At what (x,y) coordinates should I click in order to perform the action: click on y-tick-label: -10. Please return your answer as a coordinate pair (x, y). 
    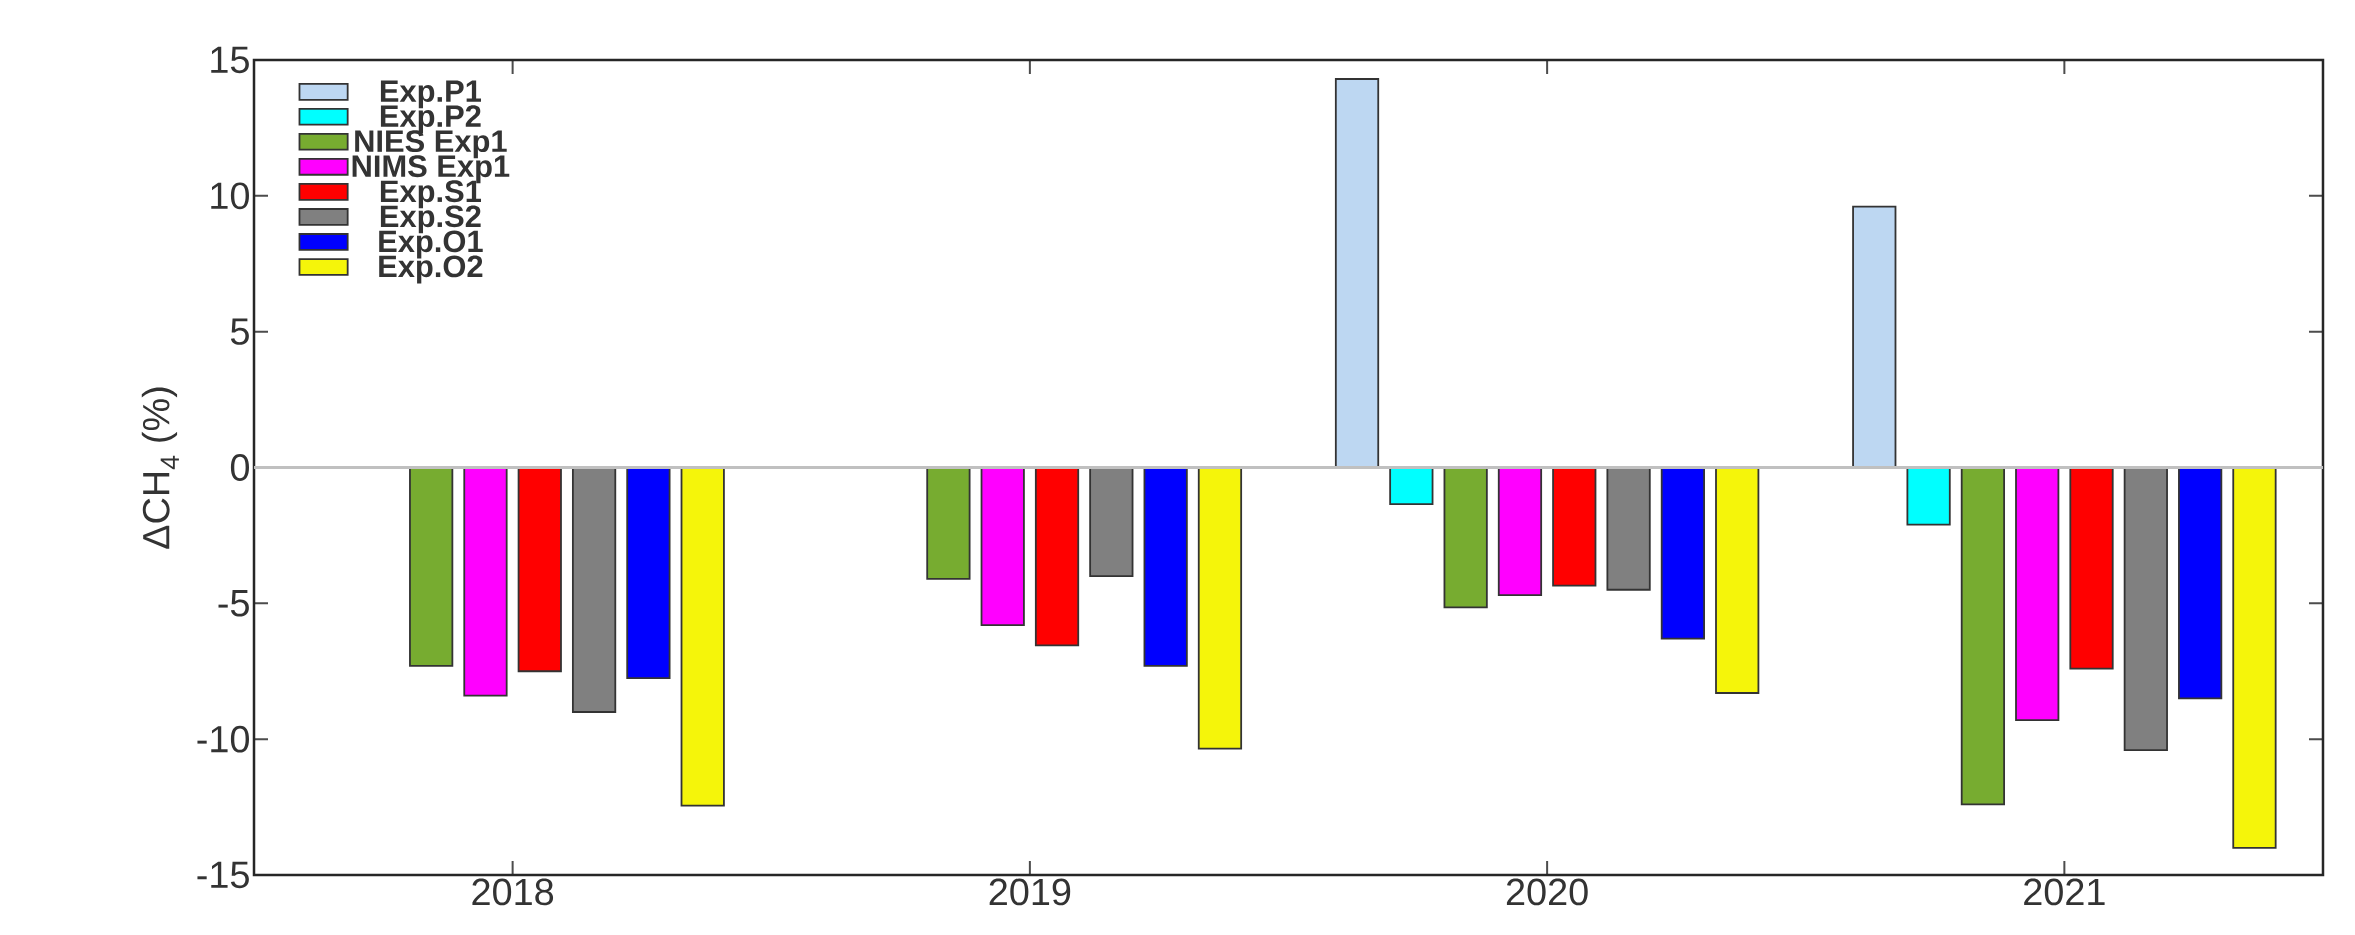
    Looking at the image, I should click on (223, 739).